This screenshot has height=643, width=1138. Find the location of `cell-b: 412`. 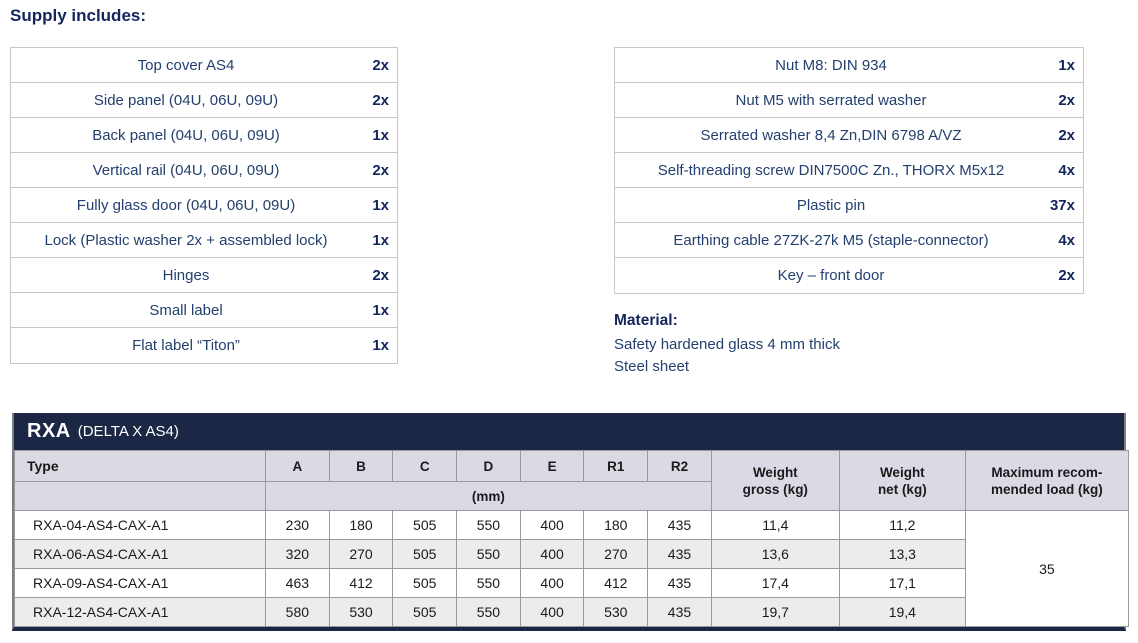

cell-b: 412 is located at coordinates (361, 583).